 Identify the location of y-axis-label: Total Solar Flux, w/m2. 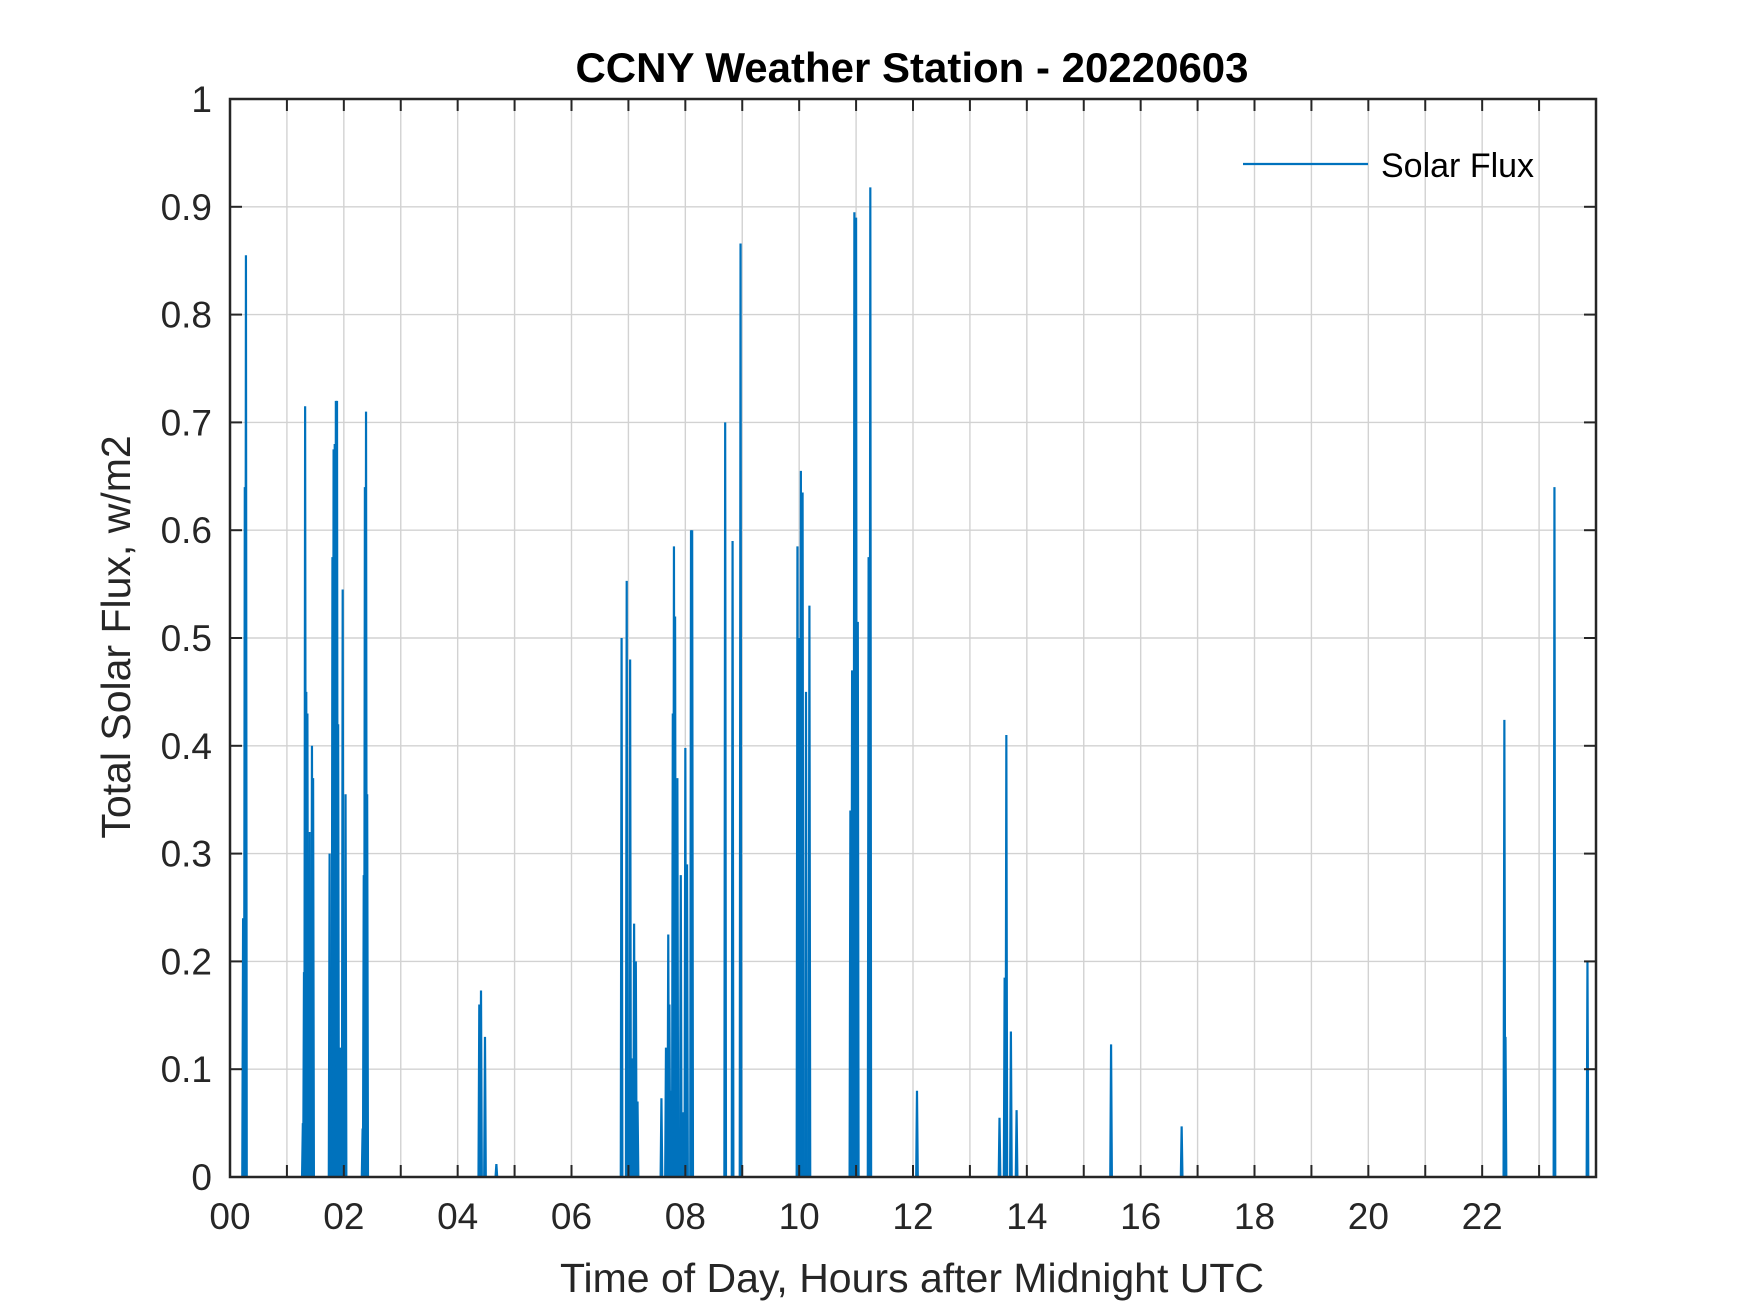
(116, 636).